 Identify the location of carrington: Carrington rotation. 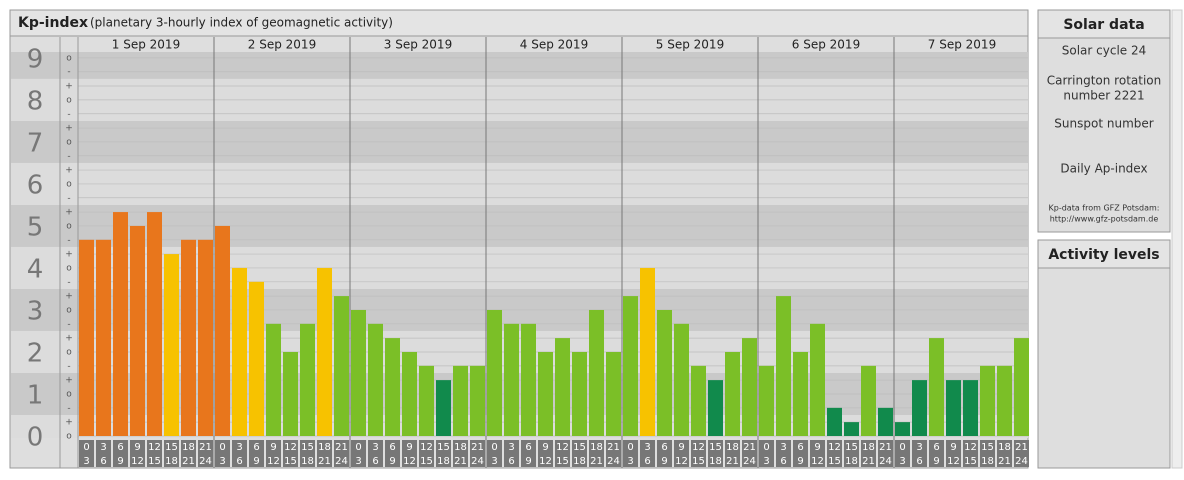
(1104, 81).